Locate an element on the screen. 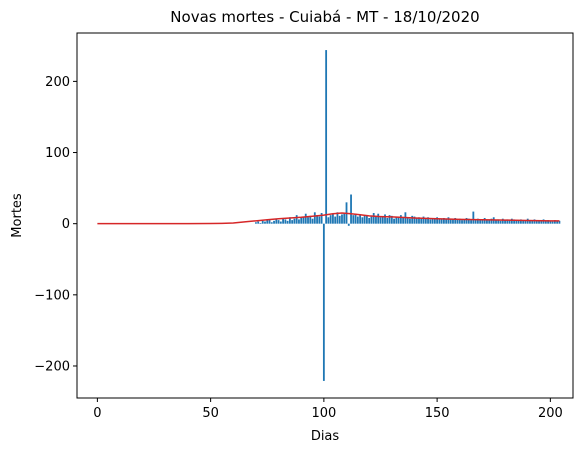 This screenshot has width=583, height=453. y-tick-label: 200 is located at coordinates (57, 82).